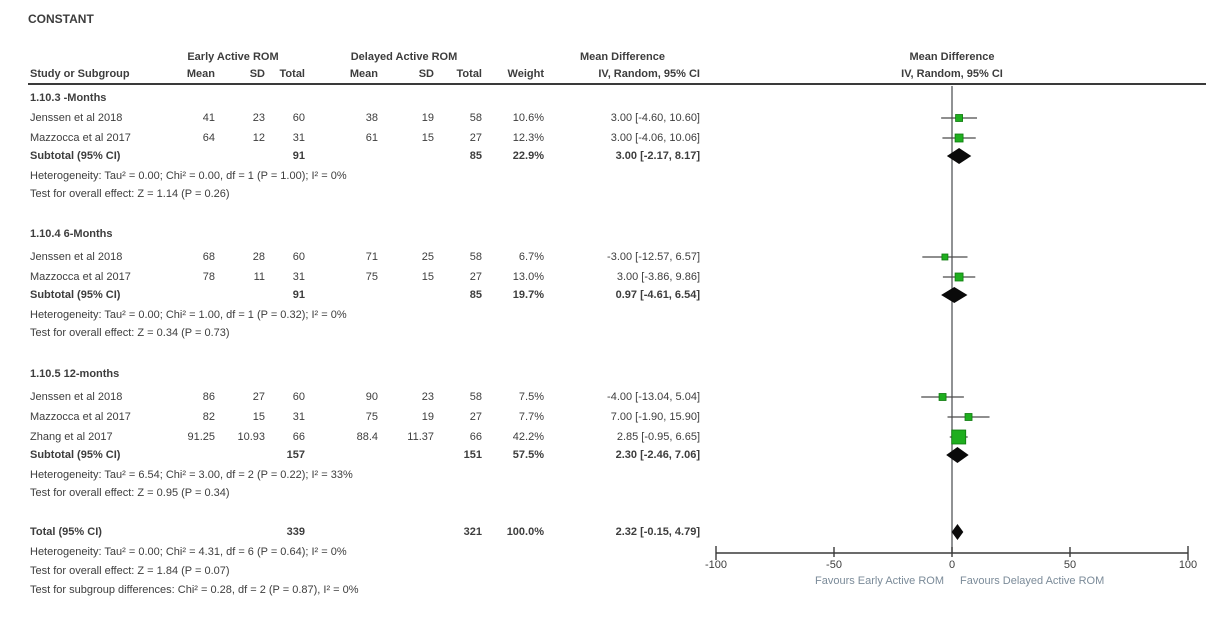  What do you see at coordinates (404, 57) in the screenshot?
I see `group2-header: Delayed Active ROM` at bounding box center [404, 57].